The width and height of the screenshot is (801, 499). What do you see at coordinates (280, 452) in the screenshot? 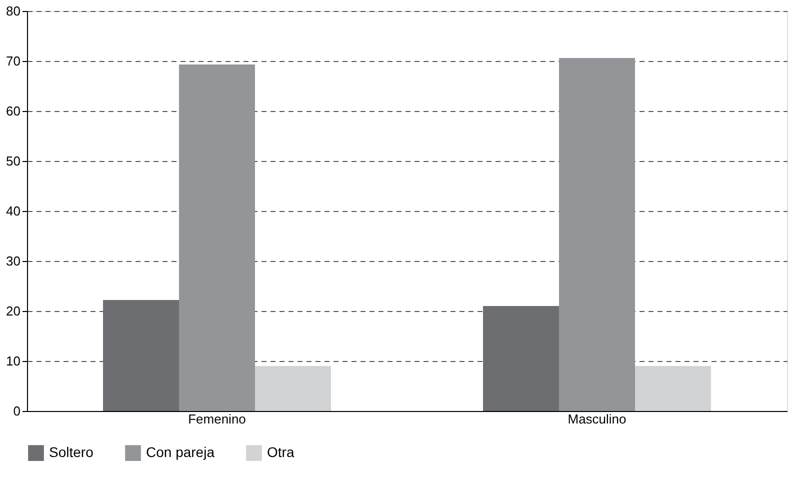
I see `legend-label: Otra` at bounding box center [280, 452].